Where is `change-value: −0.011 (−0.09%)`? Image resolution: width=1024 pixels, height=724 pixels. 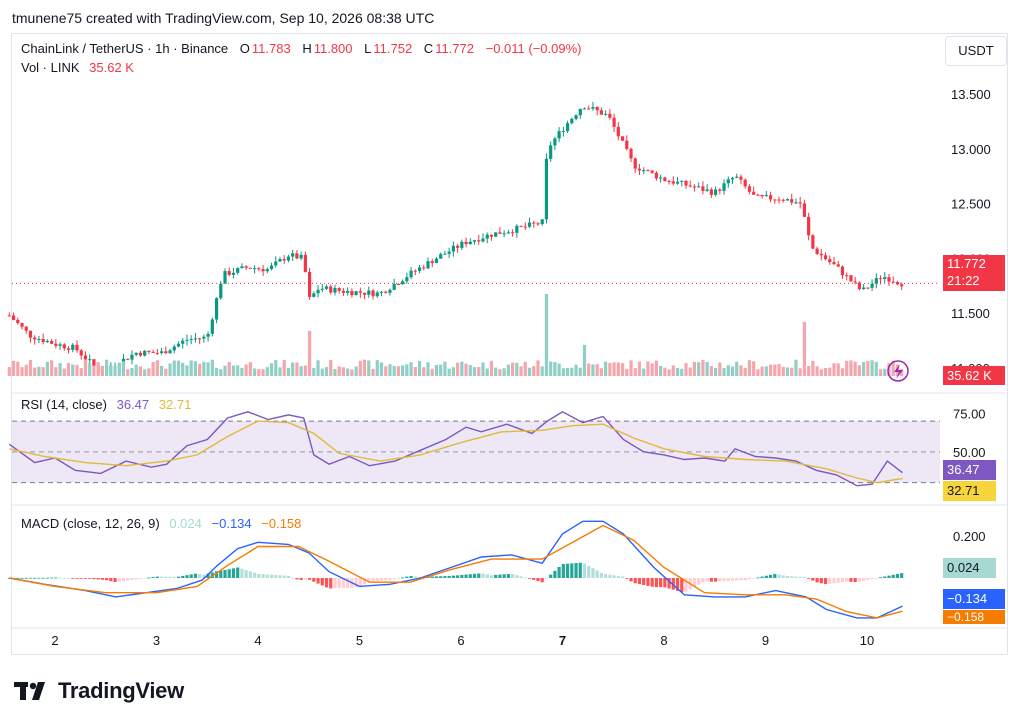 change-value: −0.011 (−0.09%) is located at coordinates (533, 48).